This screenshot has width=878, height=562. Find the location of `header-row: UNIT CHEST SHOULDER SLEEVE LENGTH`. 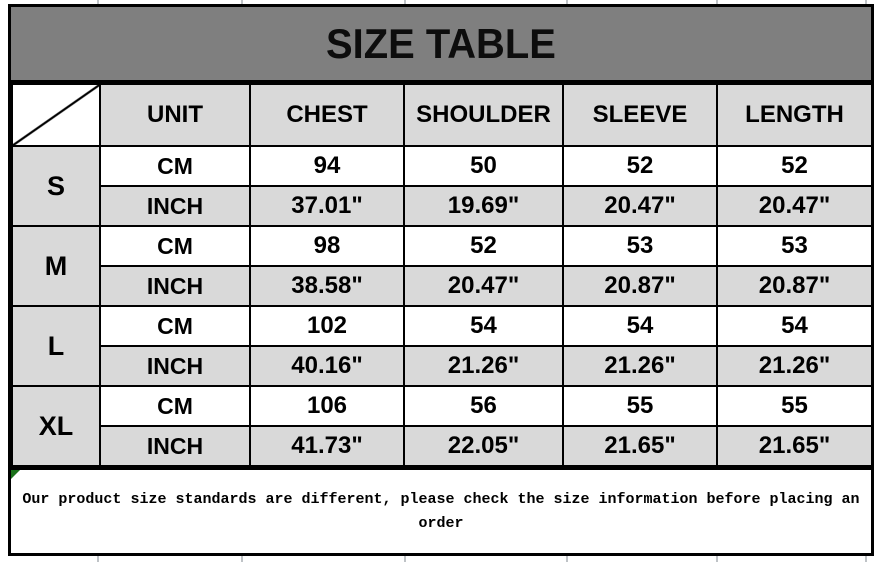

header-row: UNIT CHEST SHOULDER SLEEVE LENGTH is located at coordinates (442, 115).